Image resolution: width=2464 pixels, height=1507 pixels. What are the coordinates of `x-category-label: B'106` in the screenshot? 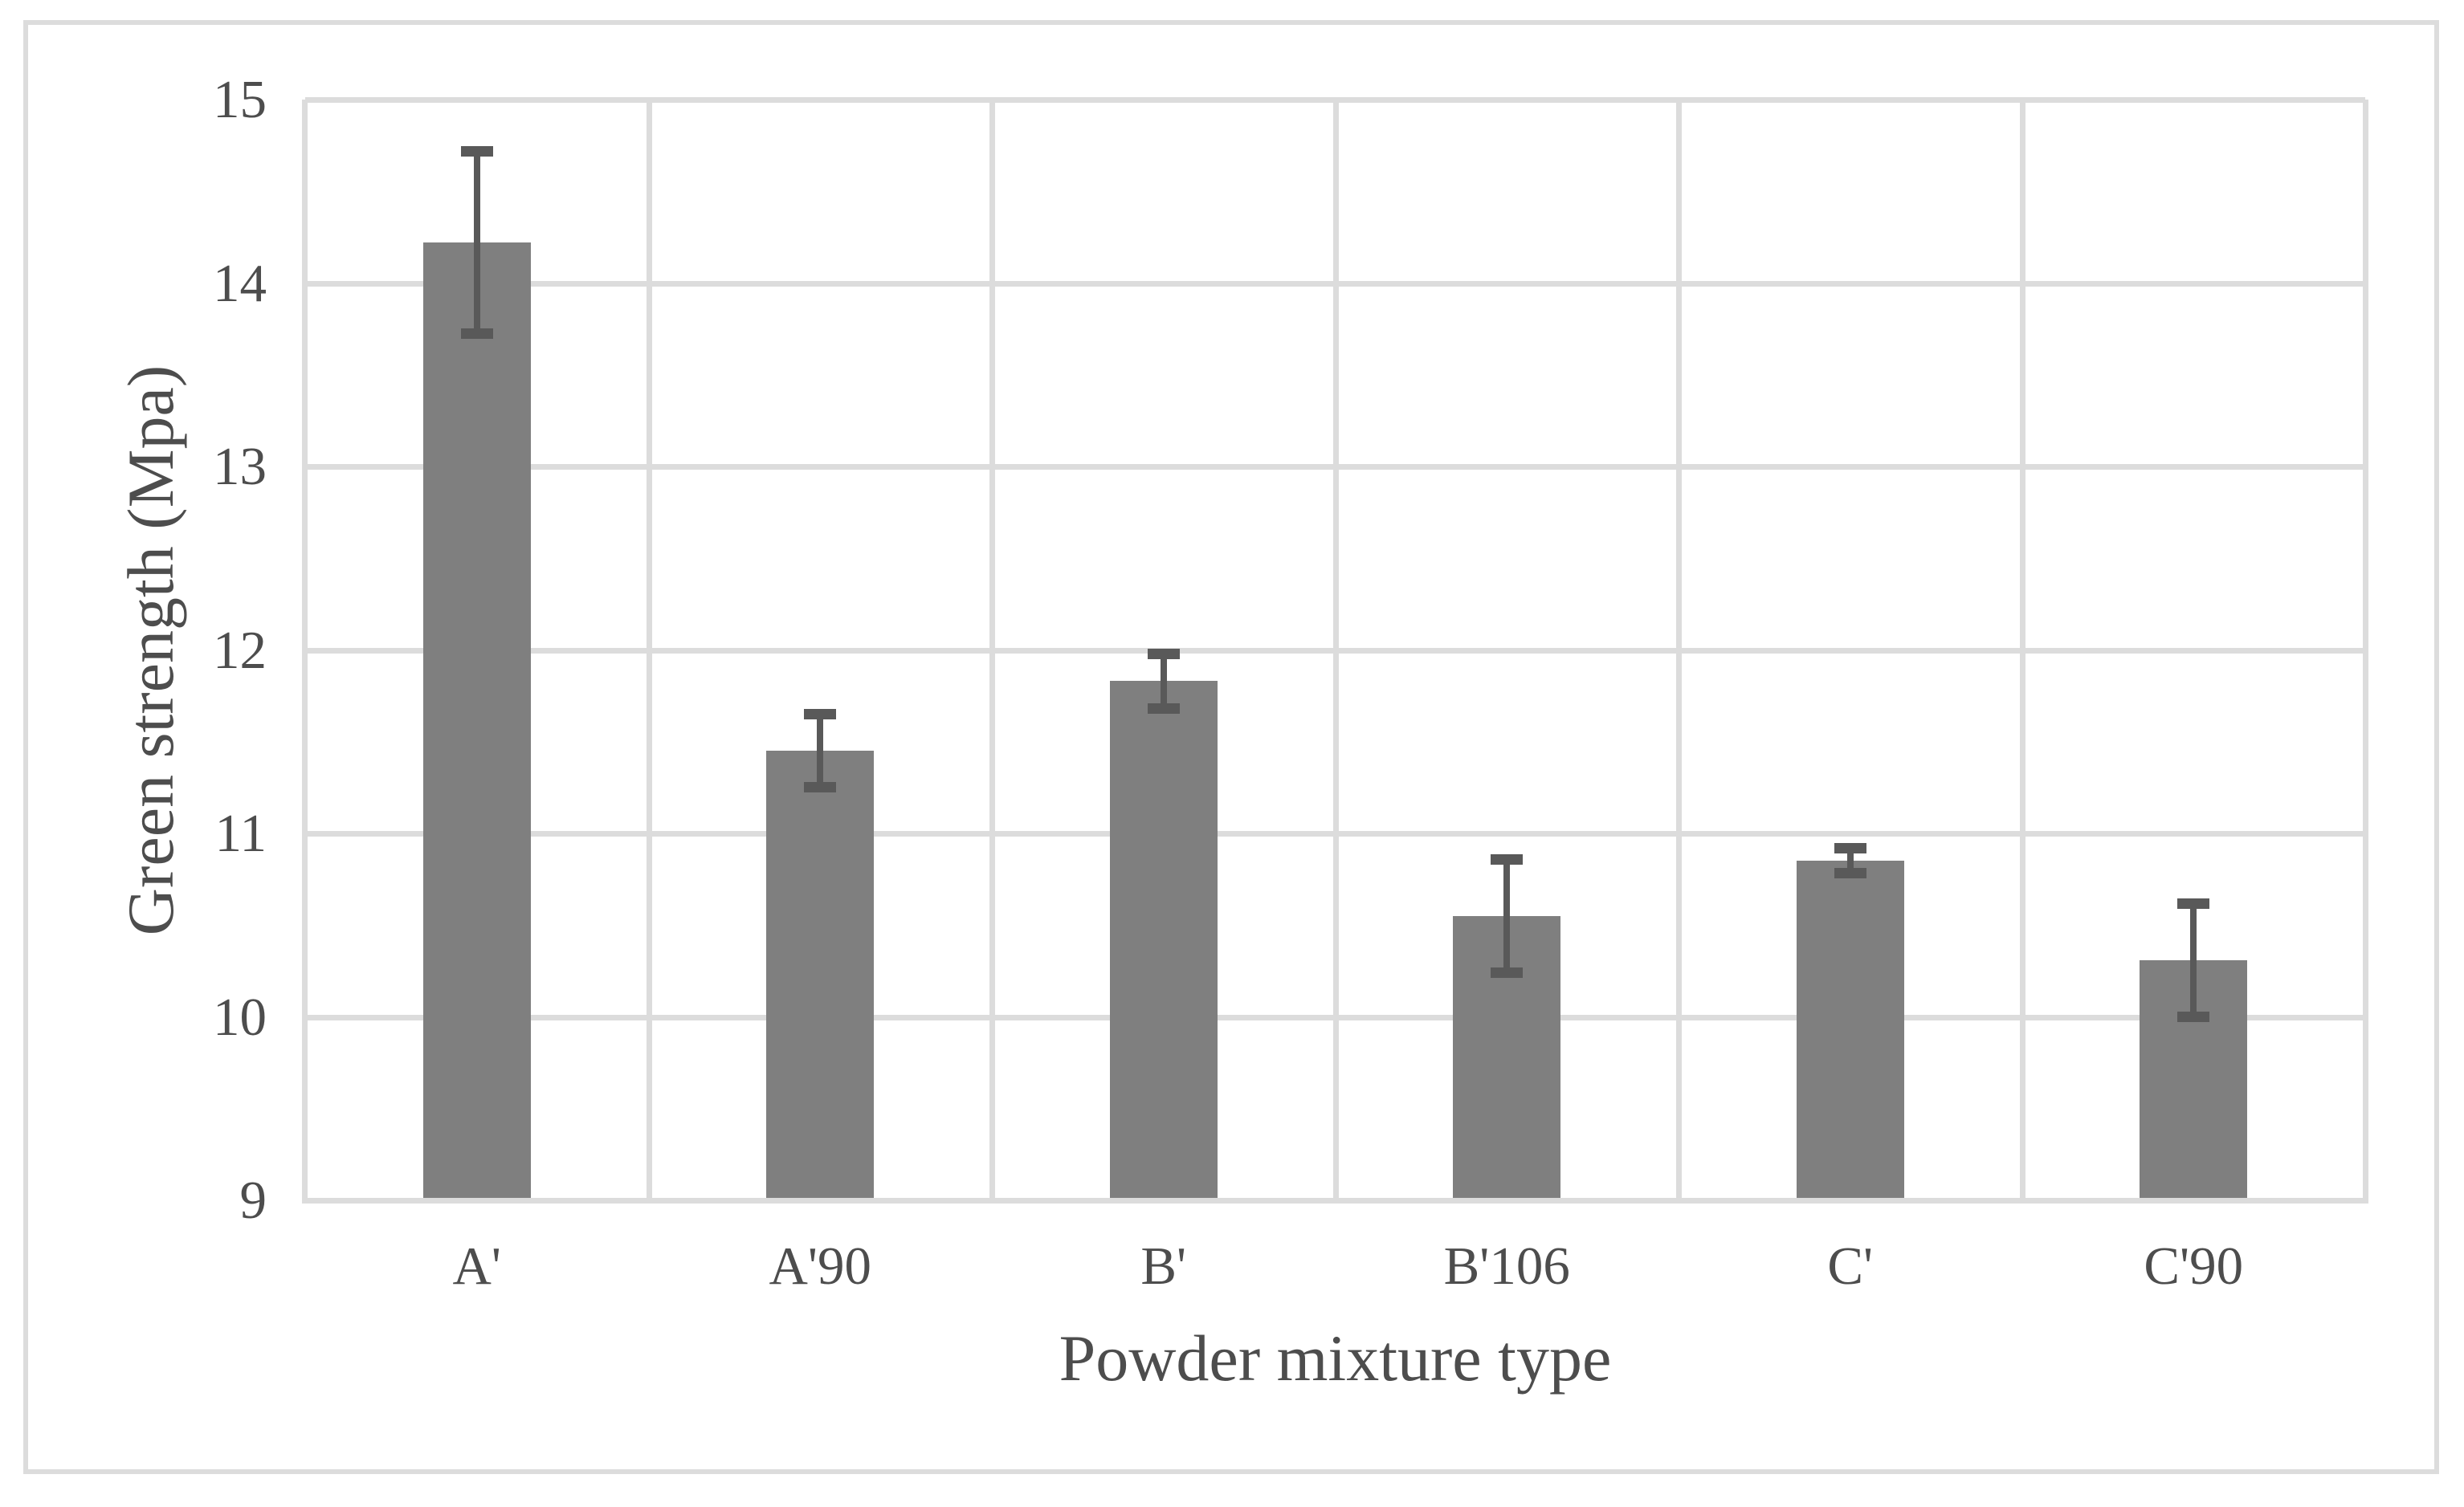 It's located at (1506, 1266).